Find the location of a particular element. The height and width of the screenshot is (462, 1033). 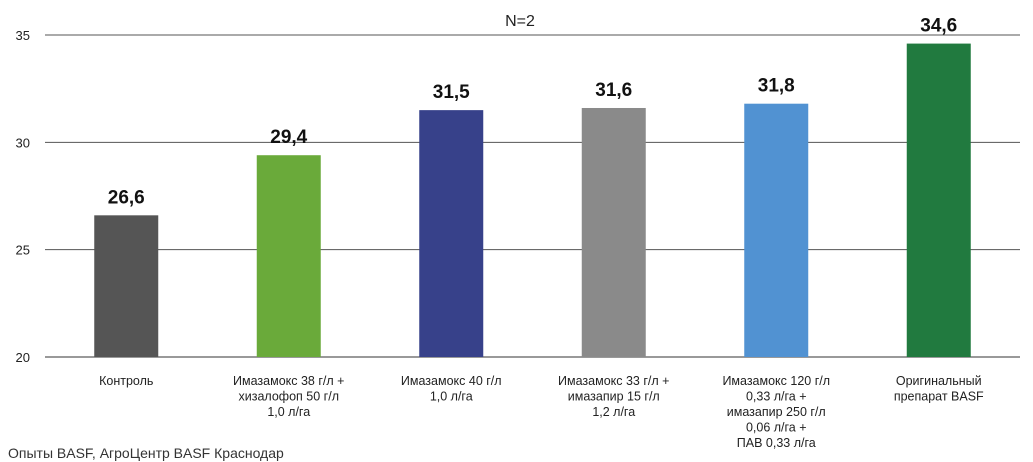

bar-value-label: 31,5 is located at coordinates (451, 92).